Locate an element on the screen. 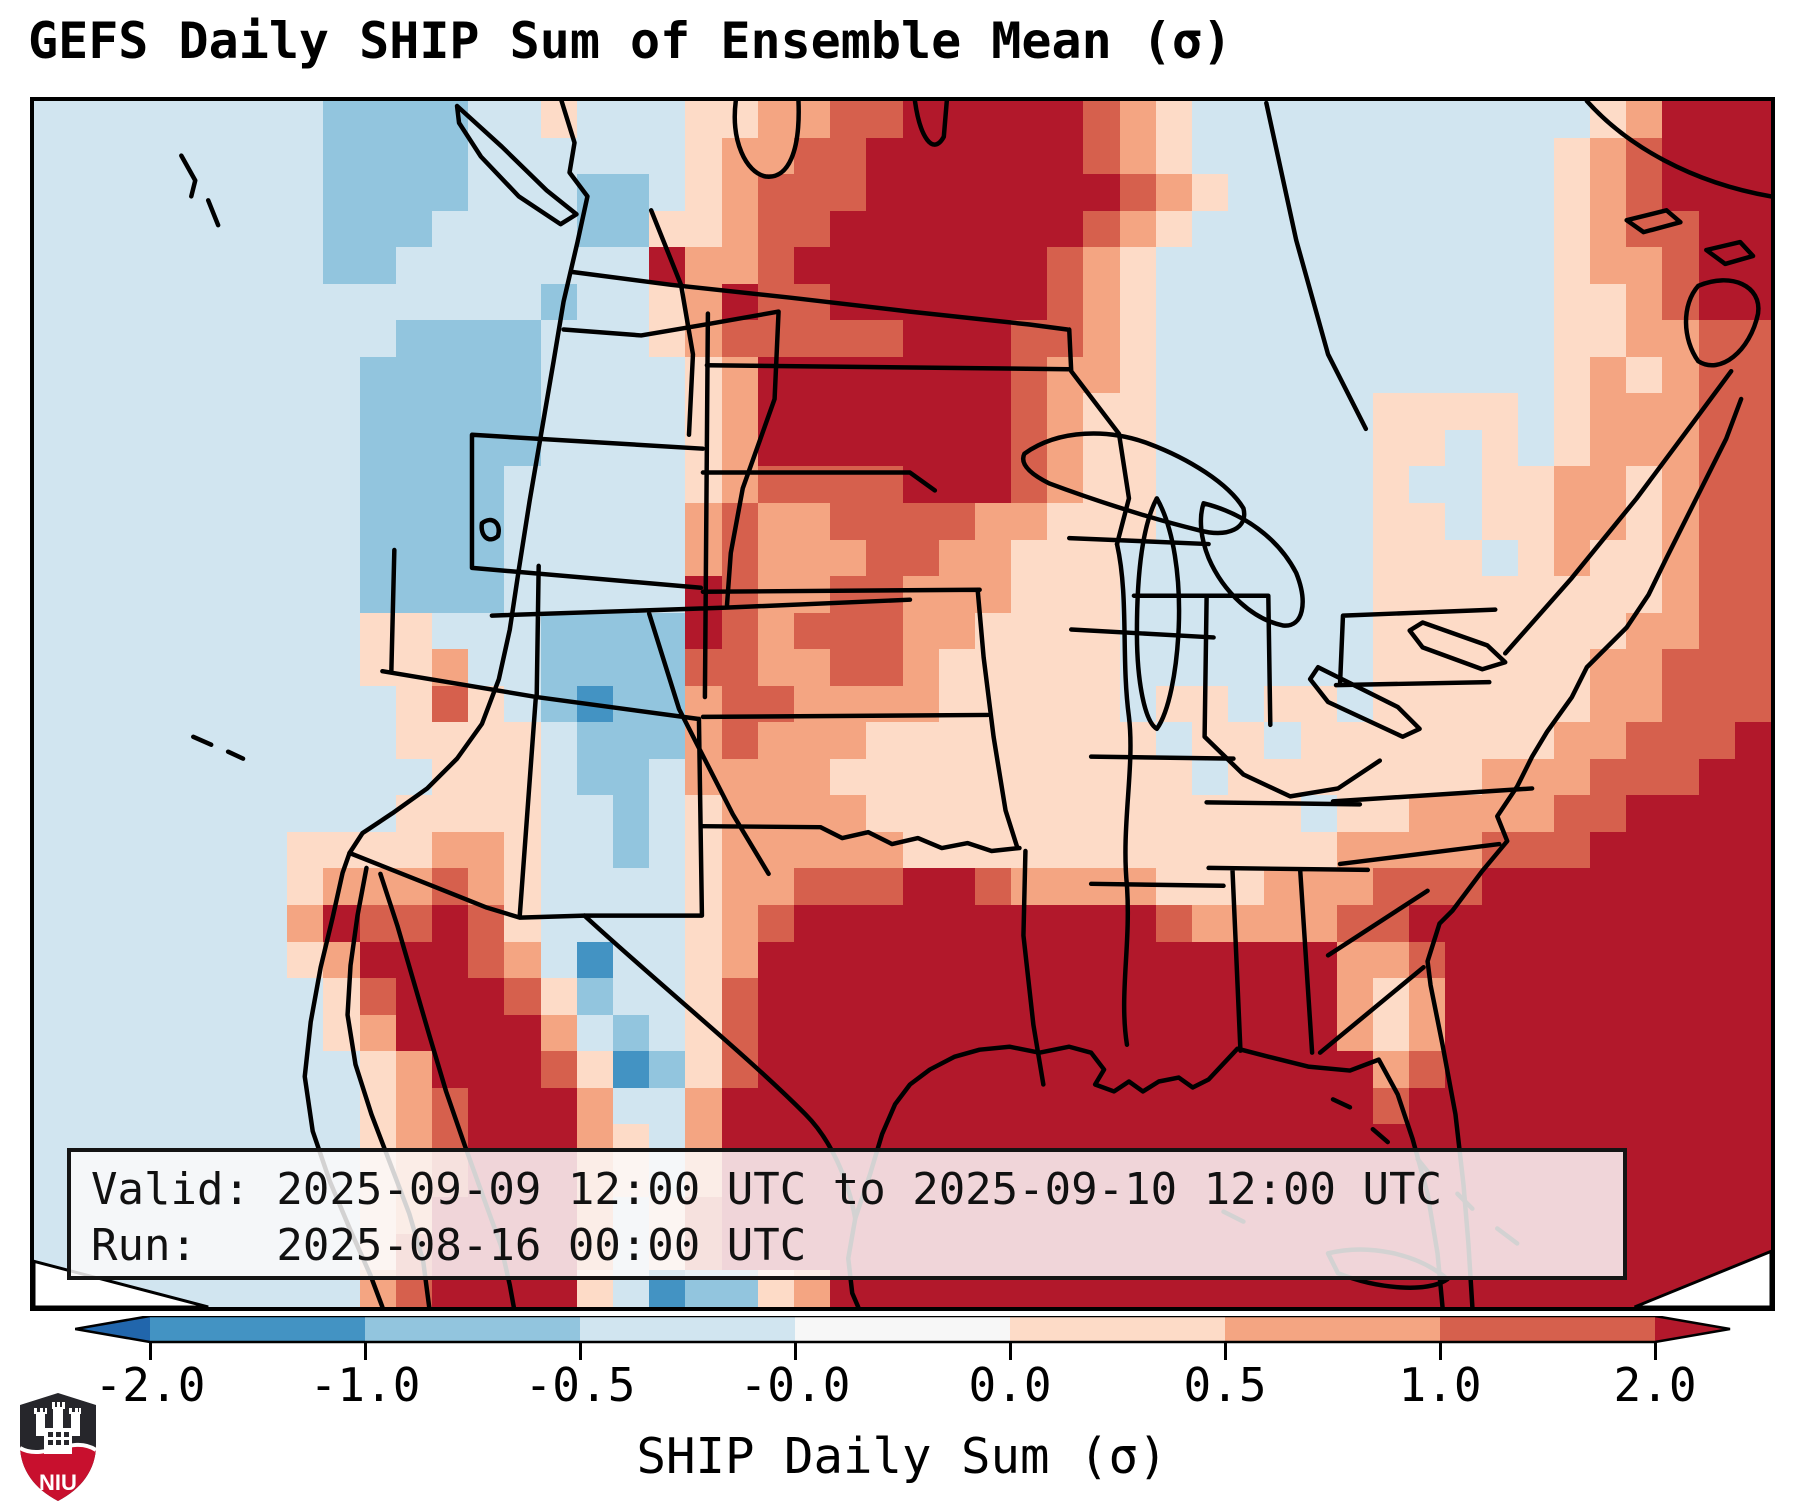 The width and height of the screenshot is (1803, 1506). colorbar-extend-left is located at coordinates (112, 1329).